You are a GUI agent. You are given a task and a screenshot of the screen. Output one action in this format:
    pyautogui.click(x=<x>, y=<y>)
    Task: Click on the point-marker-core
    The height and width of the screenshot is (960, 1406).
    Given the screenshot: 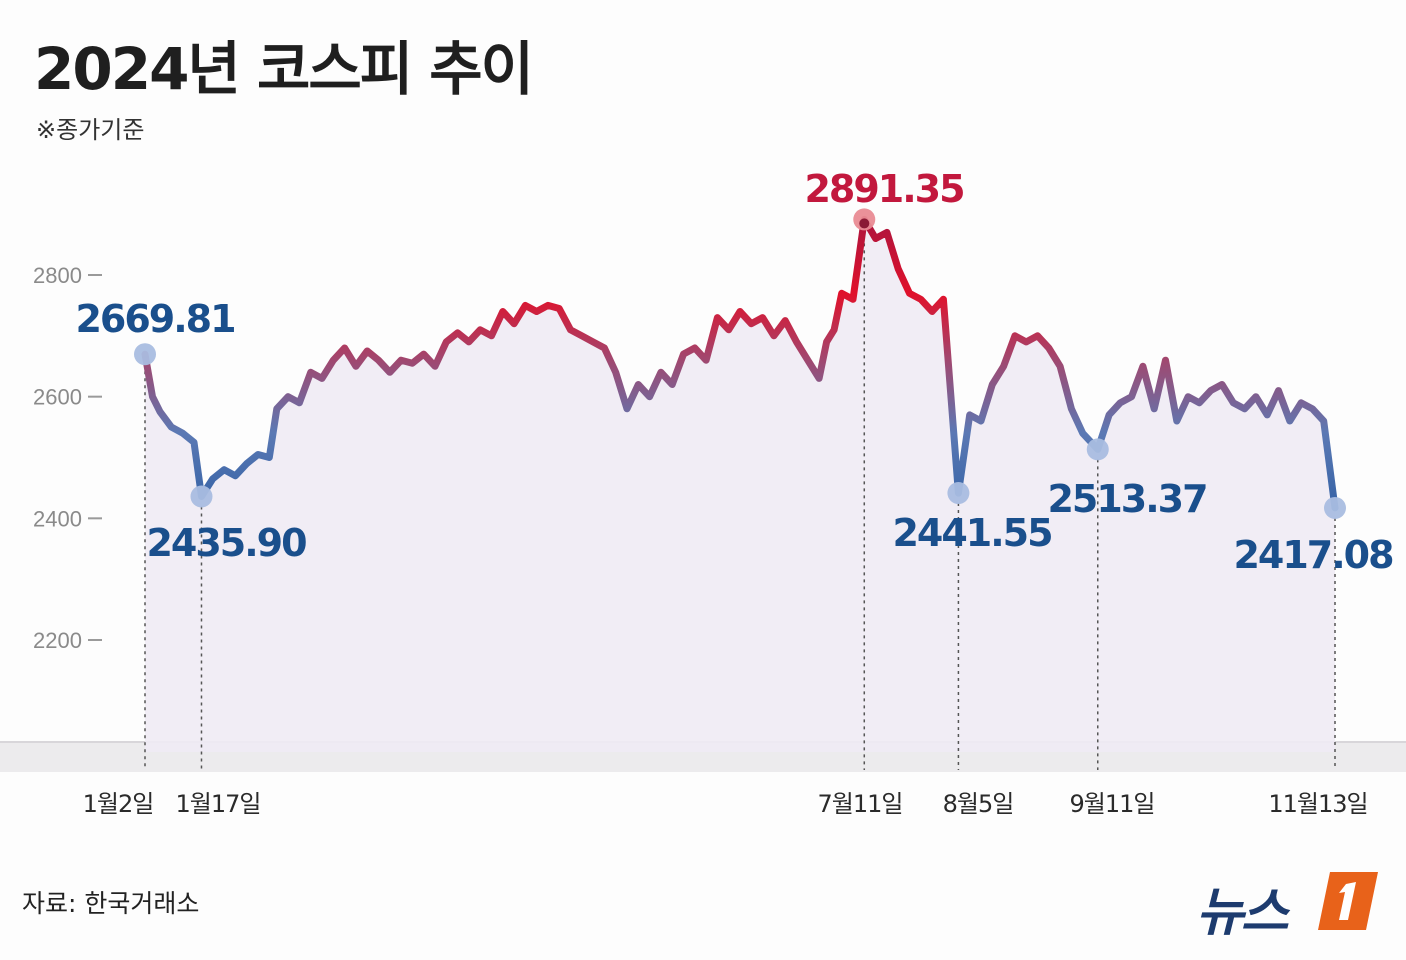 What is the action you would take?
    pyautogui.click(x=864, y=223)
    